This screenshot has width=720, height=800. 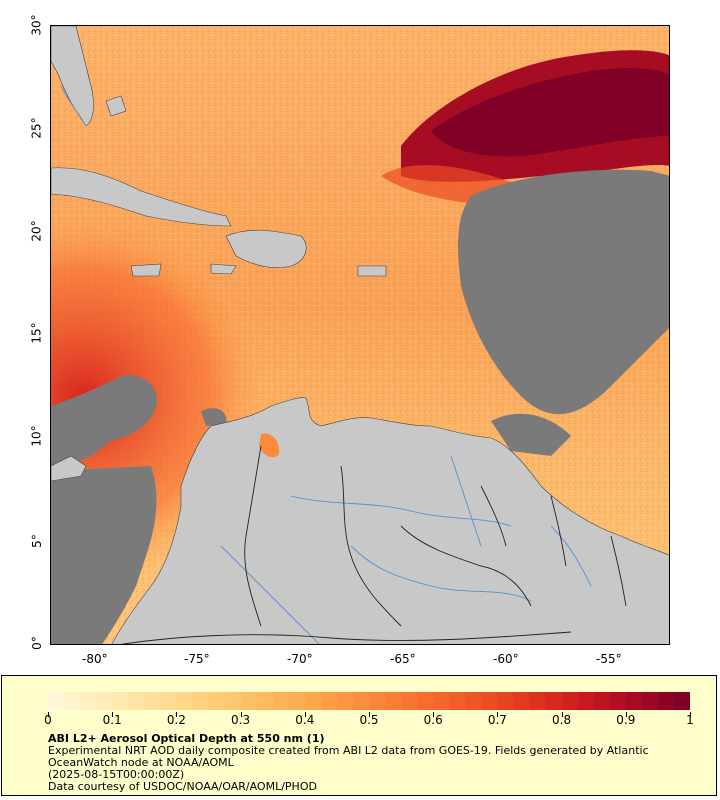 What do you see at coordinates (403, 659) in the screenshot?
I see `lon-label-65: -65°` at bounding box center [403, 659].